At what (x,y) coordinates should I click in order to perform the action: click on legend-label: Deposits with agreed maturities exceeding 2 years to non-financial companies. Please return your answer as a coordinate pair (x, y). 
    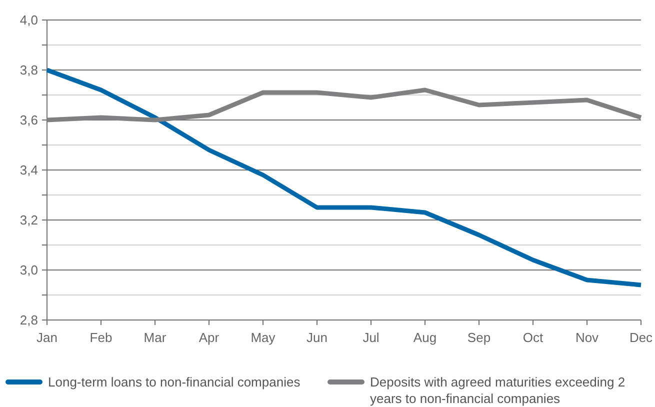
    Looking at the image, I should click on (498, 390).